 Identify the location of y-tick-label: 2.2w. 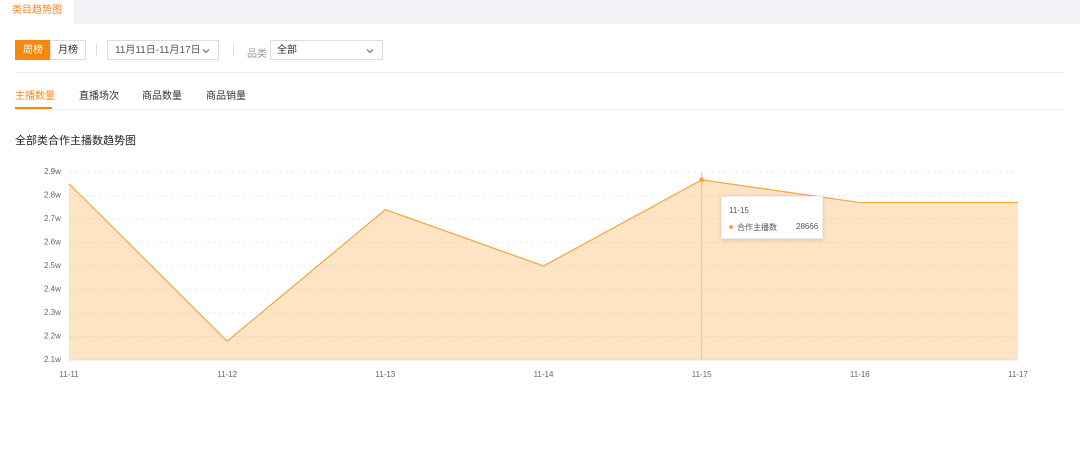
(52, 336).